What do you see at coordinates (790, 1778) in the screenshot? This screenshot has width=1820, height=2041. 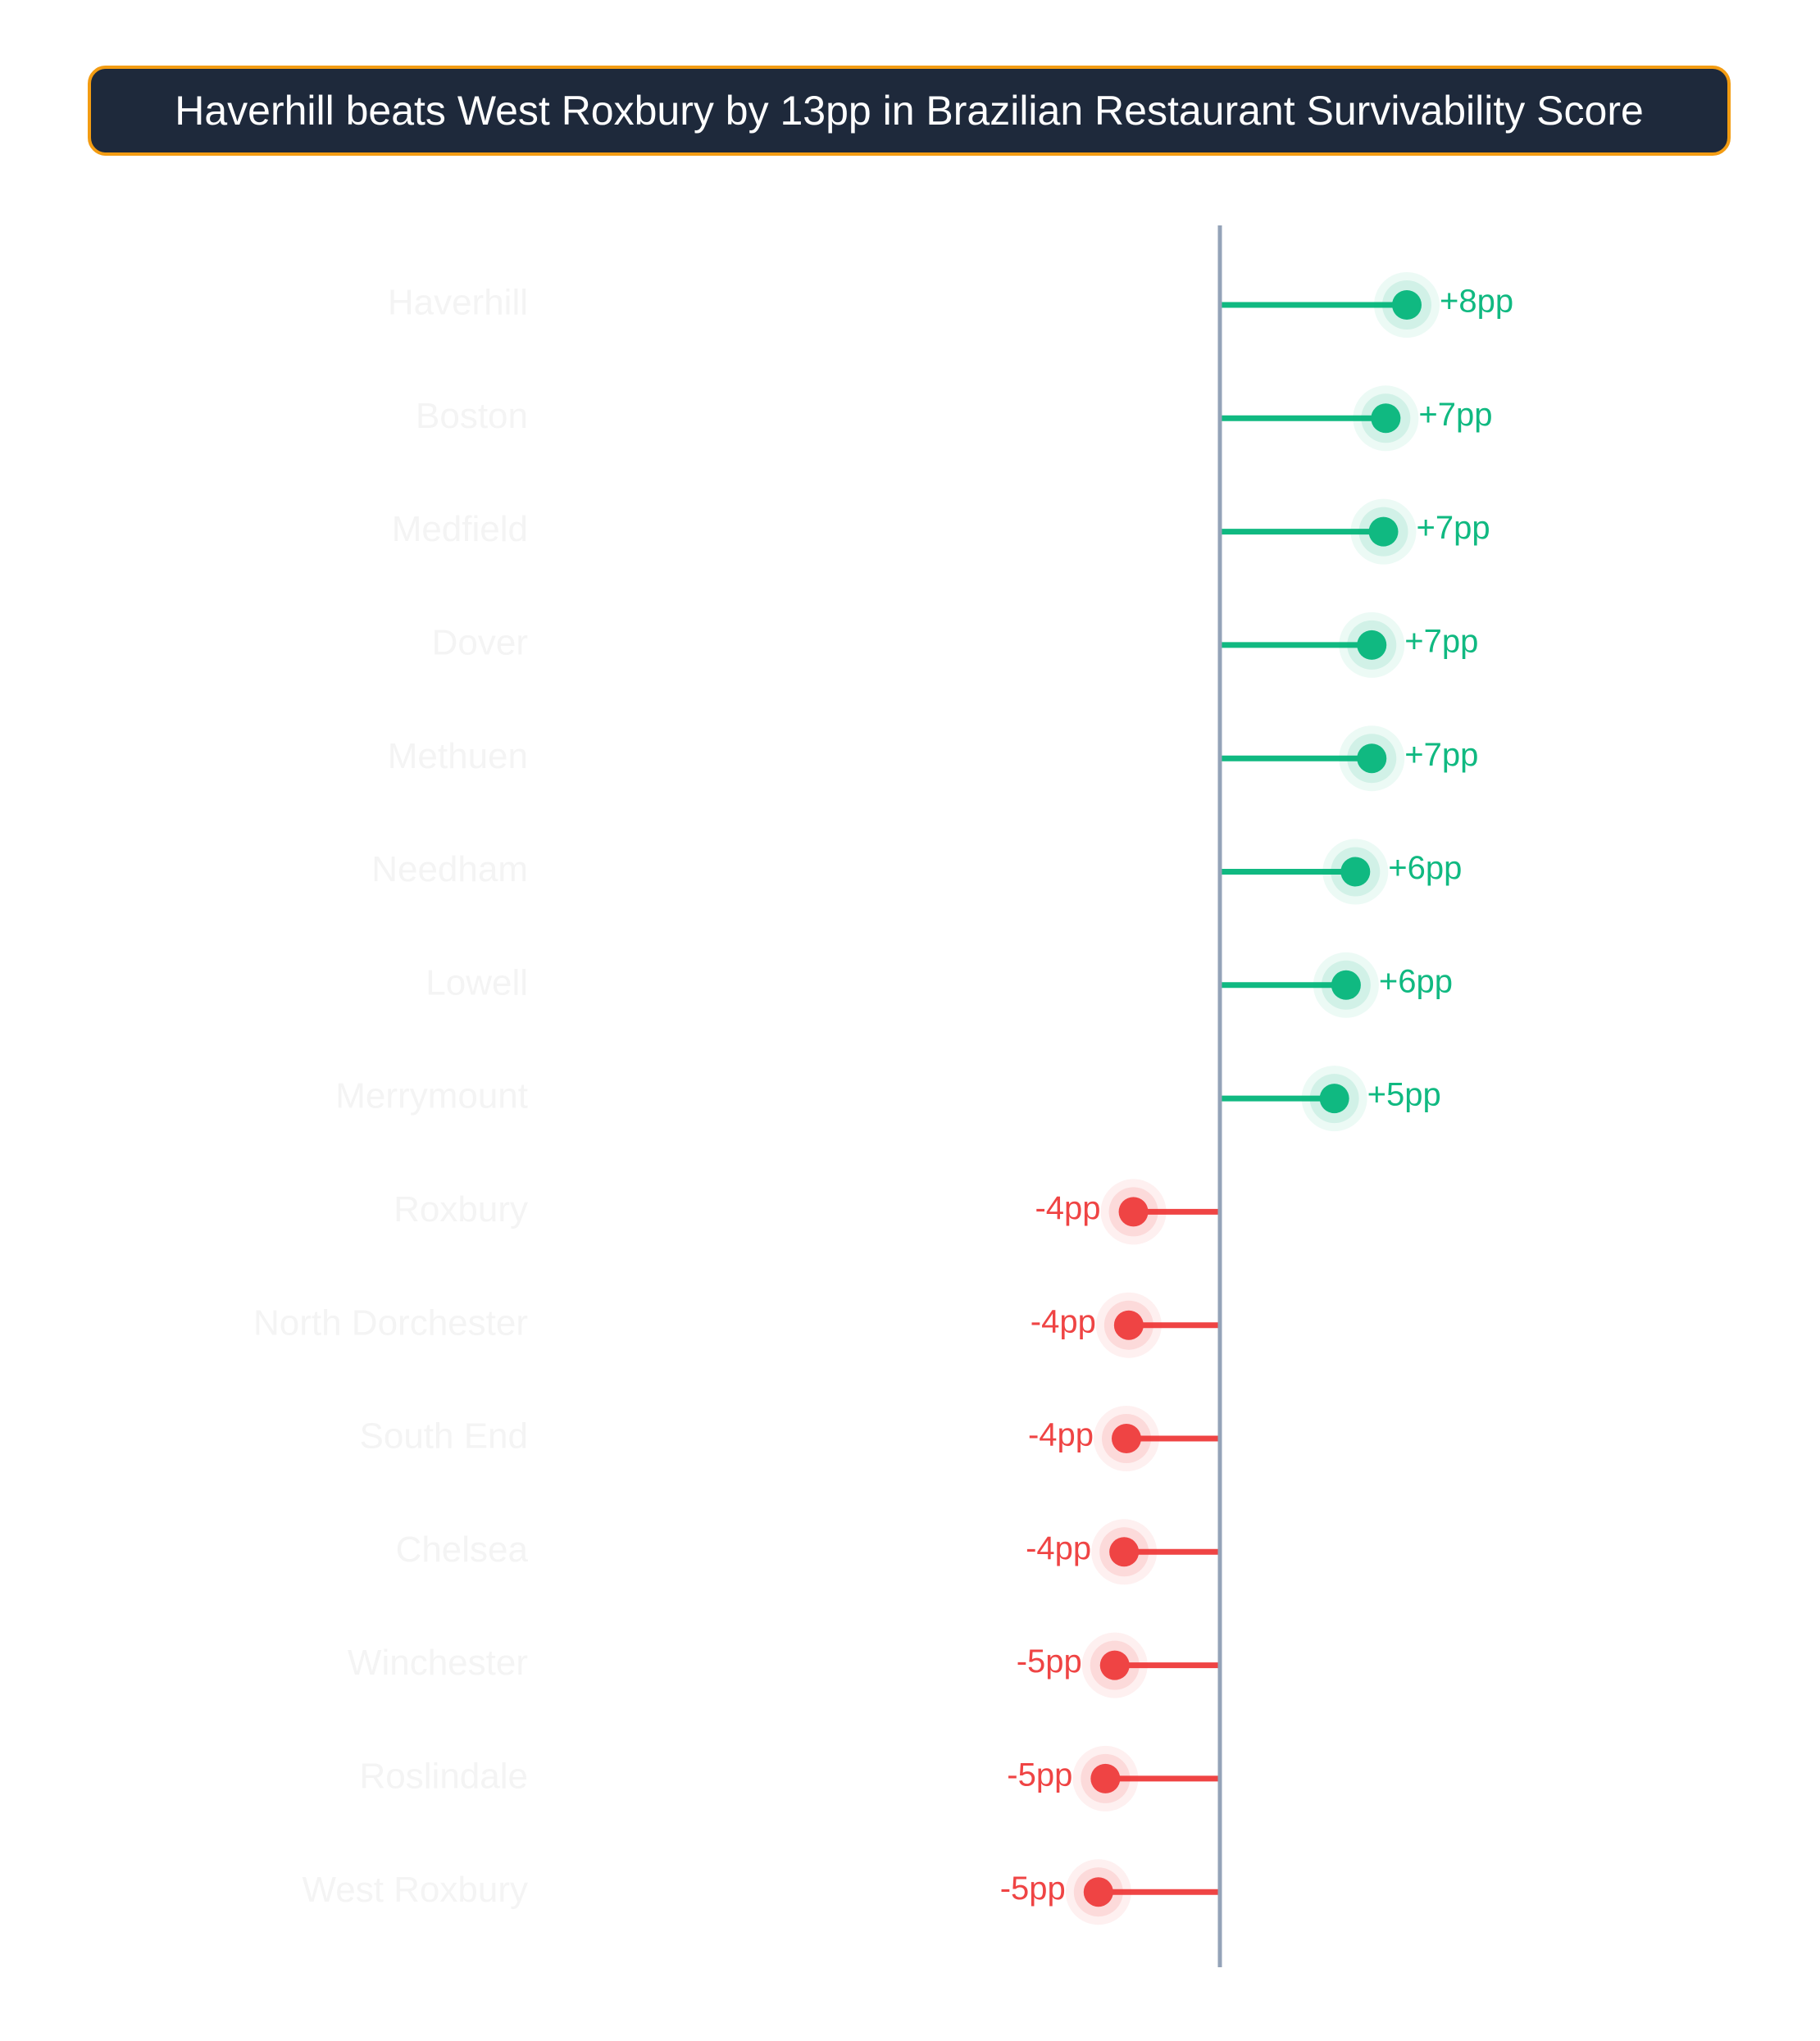 I see `row-roslindale: Roslindale -5pp` at bounding box center [790, 1778].